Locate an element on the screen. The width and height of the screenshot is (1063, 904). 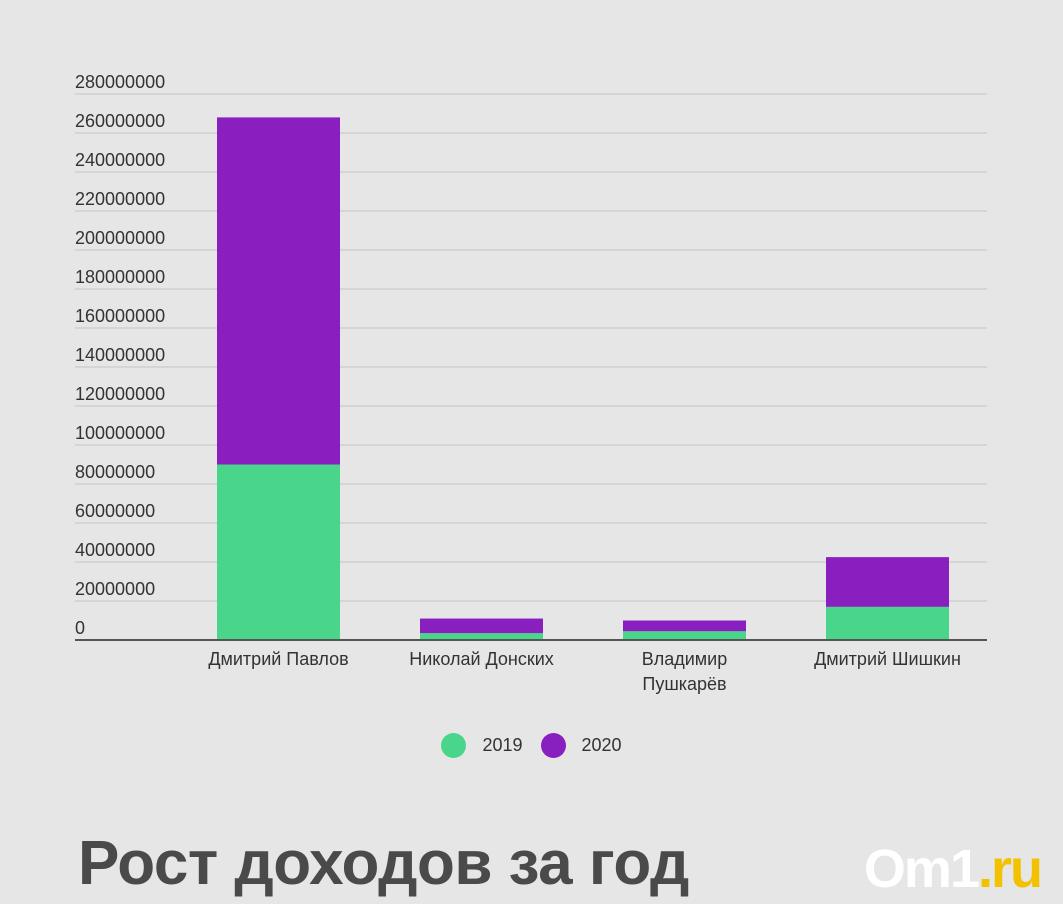
y-tick-label: 120000000 is located at coordinates (120, 394).